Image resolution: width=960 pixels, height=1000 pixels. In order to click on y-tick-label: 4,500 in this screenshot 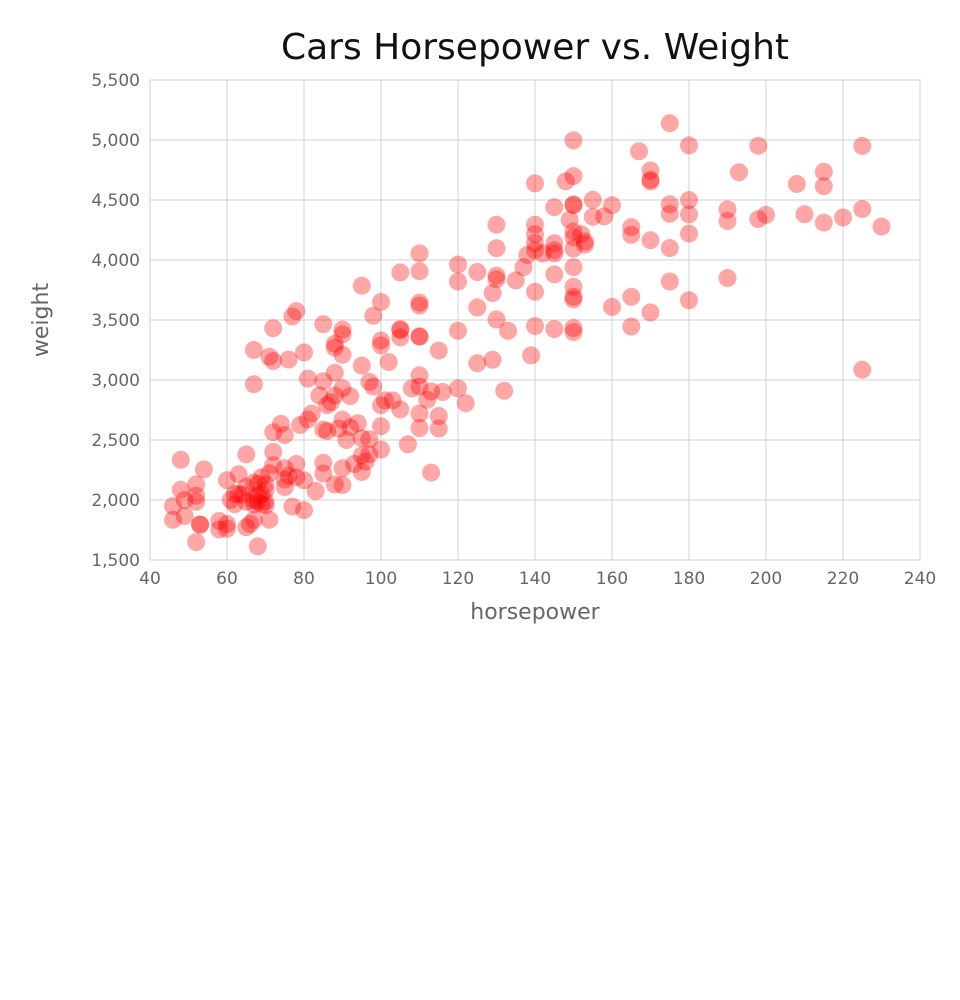, I will do `click(115, 201)`.